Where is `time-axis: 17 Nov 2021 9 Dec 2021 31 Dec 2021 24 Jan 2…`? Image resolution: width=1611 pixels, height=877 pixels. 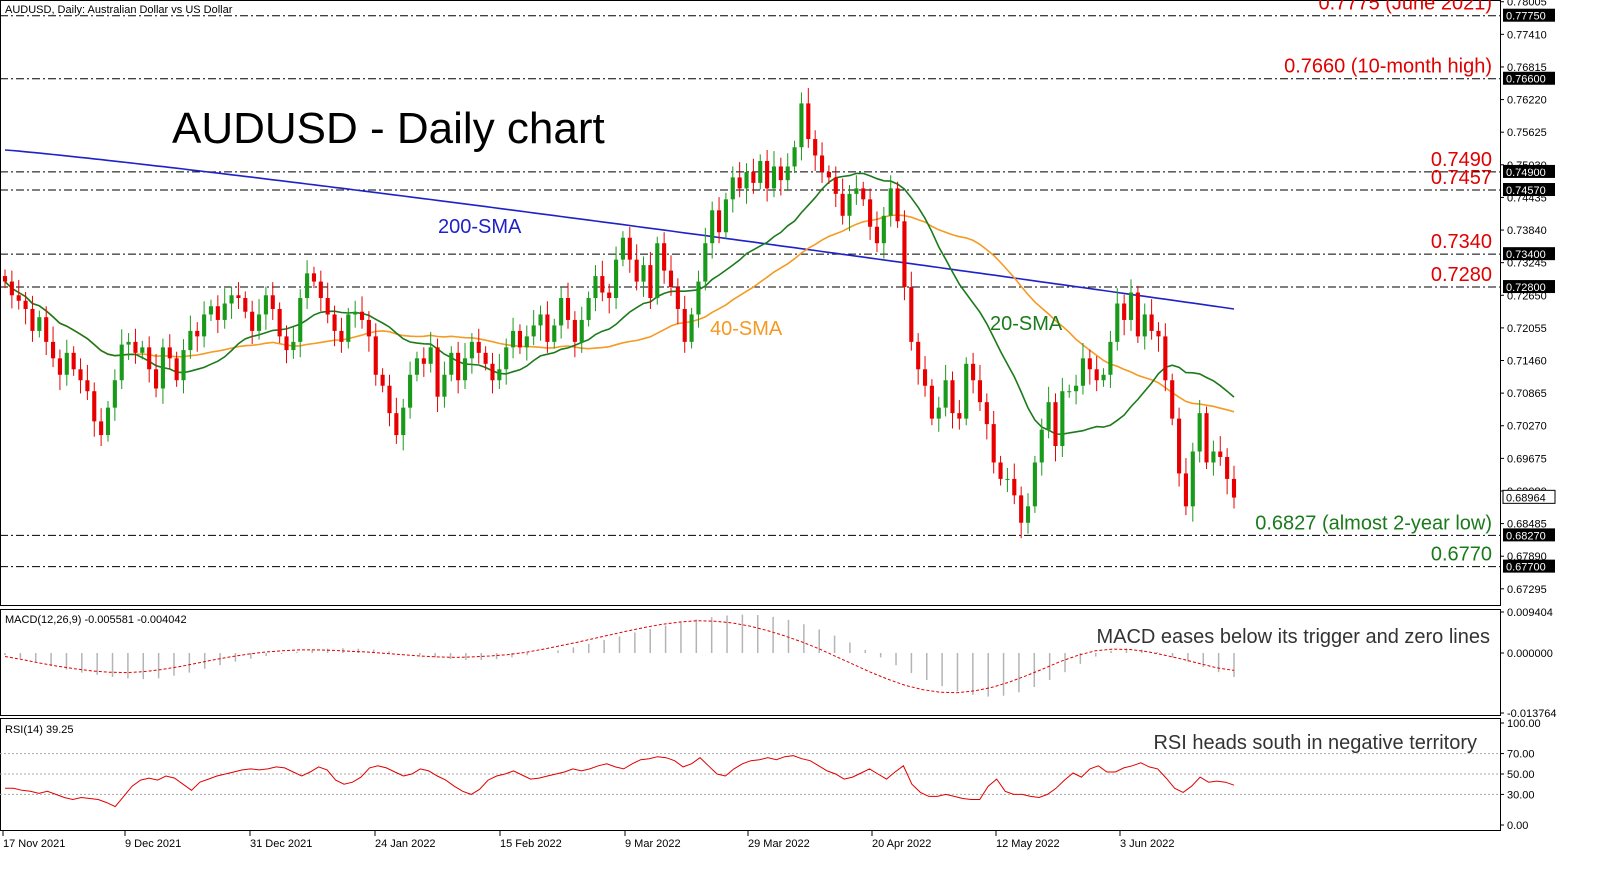 time-axis: 17 Nov 2021 9 Dec 2021 31 Dec 2021 24 Jan 2… is located at coordinates (588, 840).